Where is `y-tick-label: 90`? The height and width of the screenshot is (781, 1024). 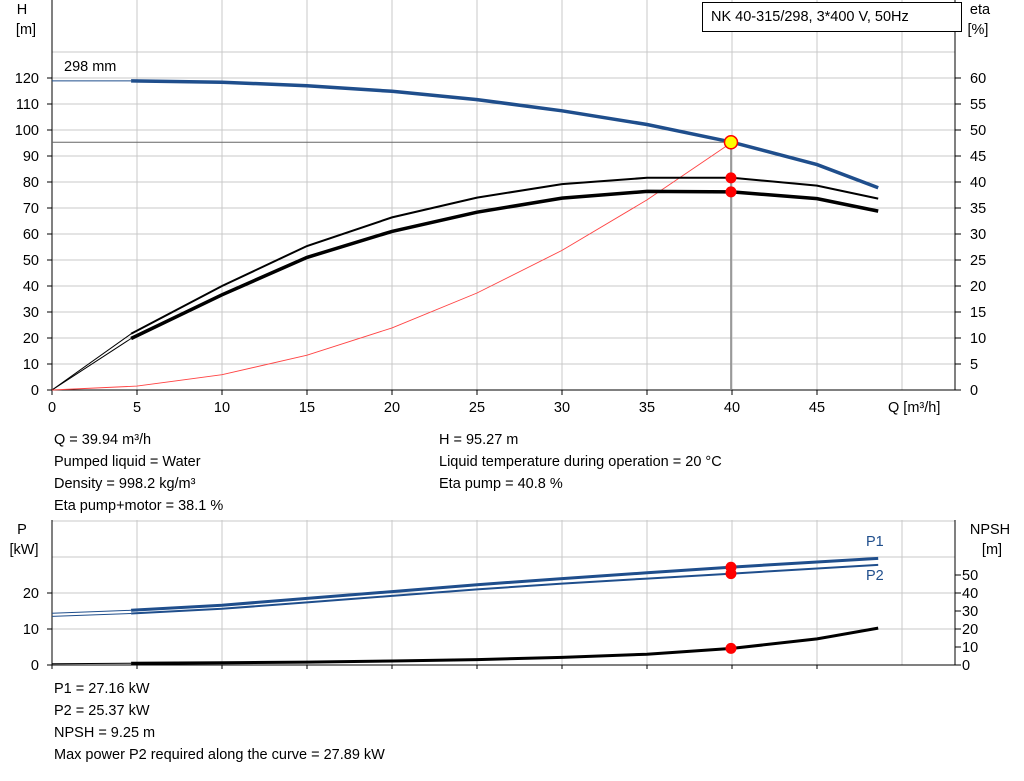 y-tick-label: 90 is located at coordinates (31, 157).